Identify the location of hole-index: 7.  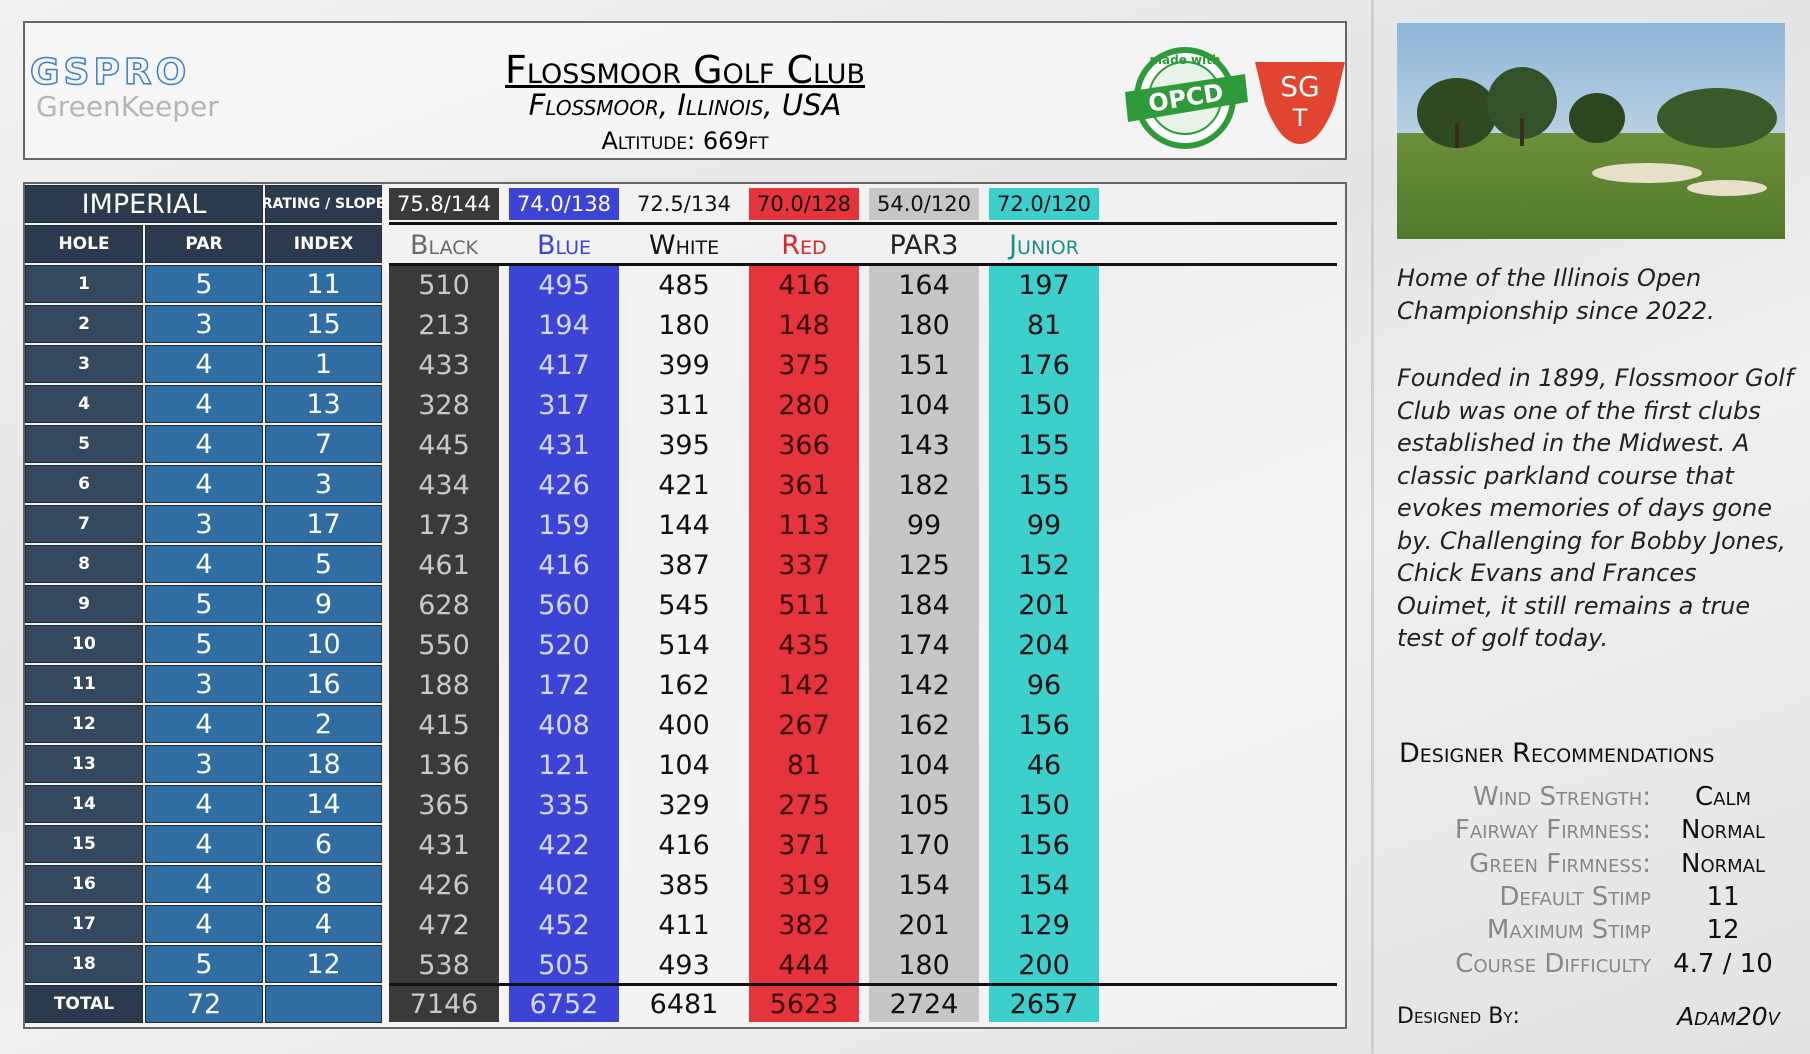
(323, 444).